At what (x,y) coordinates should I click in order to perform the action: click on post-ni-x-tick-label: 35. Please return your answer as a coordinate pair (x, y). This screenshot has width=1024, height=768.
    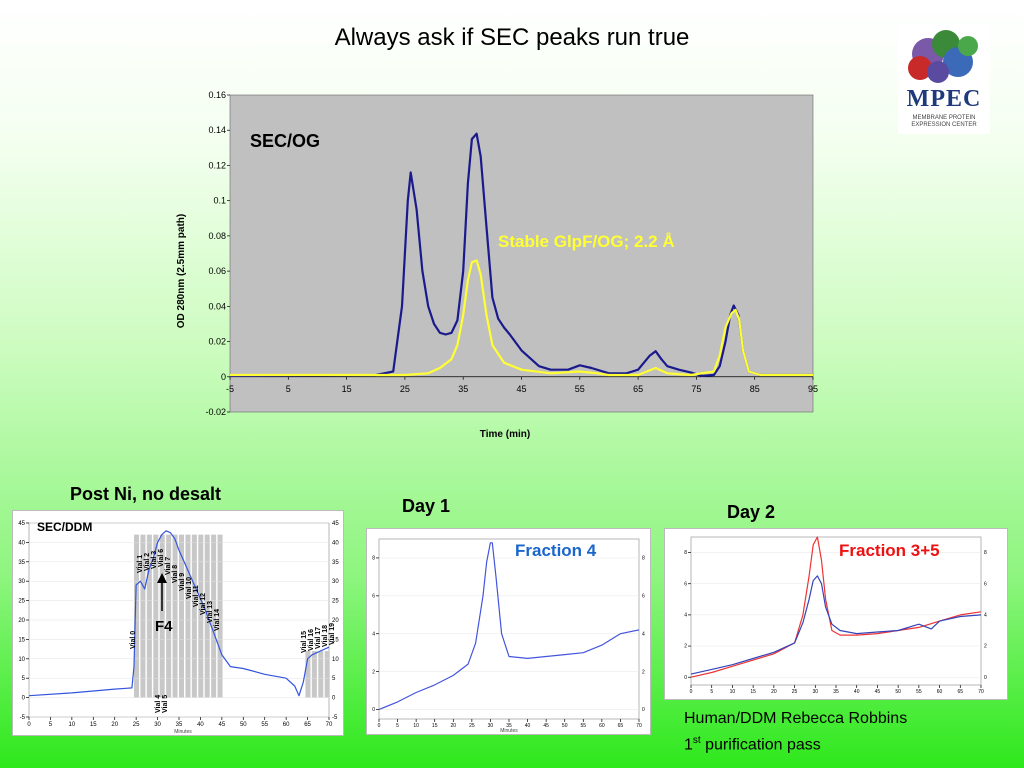
    Looking at the image, I should click on (179, 725).